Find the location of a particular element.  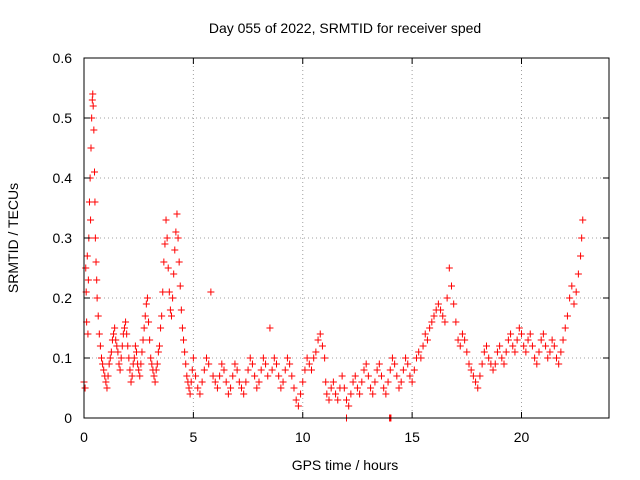

x-tick-label: 15 is located at coordinates (412, 437).